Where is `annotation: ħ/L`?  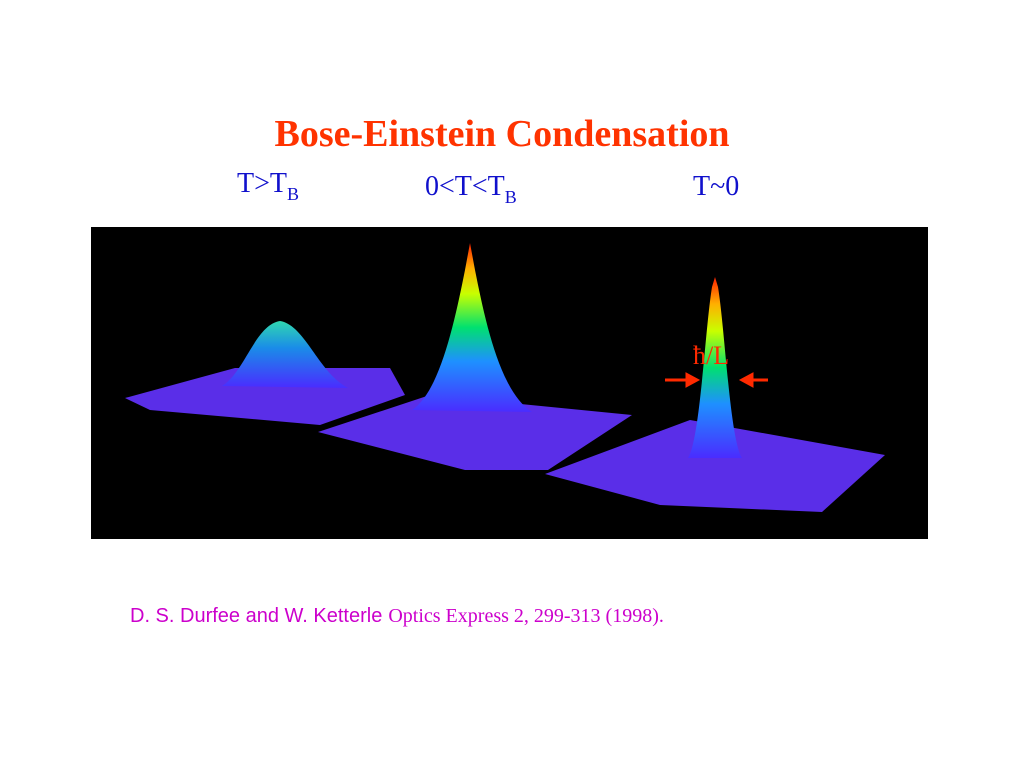 annotation: ħ/L is located at coordinates (711, 355).